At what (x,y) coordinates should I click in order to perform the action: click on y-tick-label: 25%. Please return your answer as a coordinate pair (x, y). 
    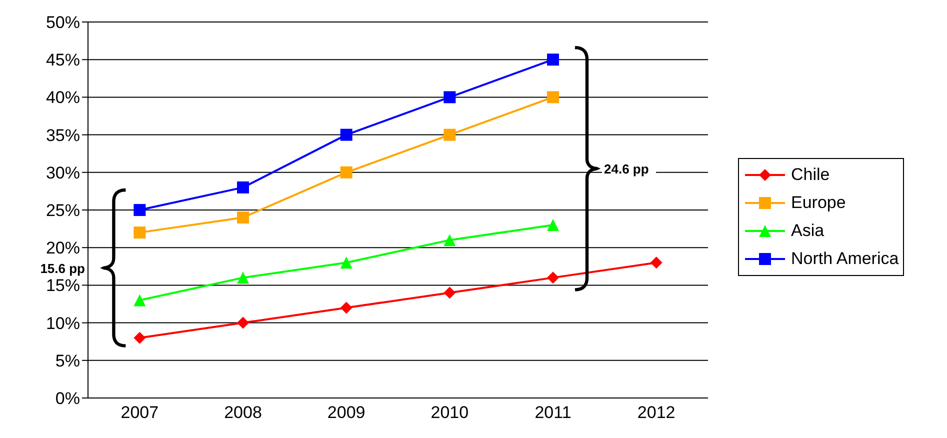
    Looking at the image, I should click on (63, 210).